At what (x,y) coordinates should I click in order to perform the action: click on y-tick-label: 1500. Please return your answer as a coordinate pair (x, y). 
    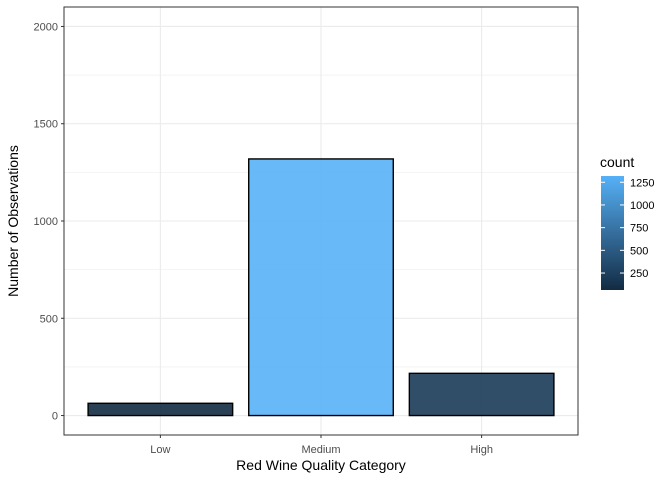
    Looking at the image, I should click on (46, 125).